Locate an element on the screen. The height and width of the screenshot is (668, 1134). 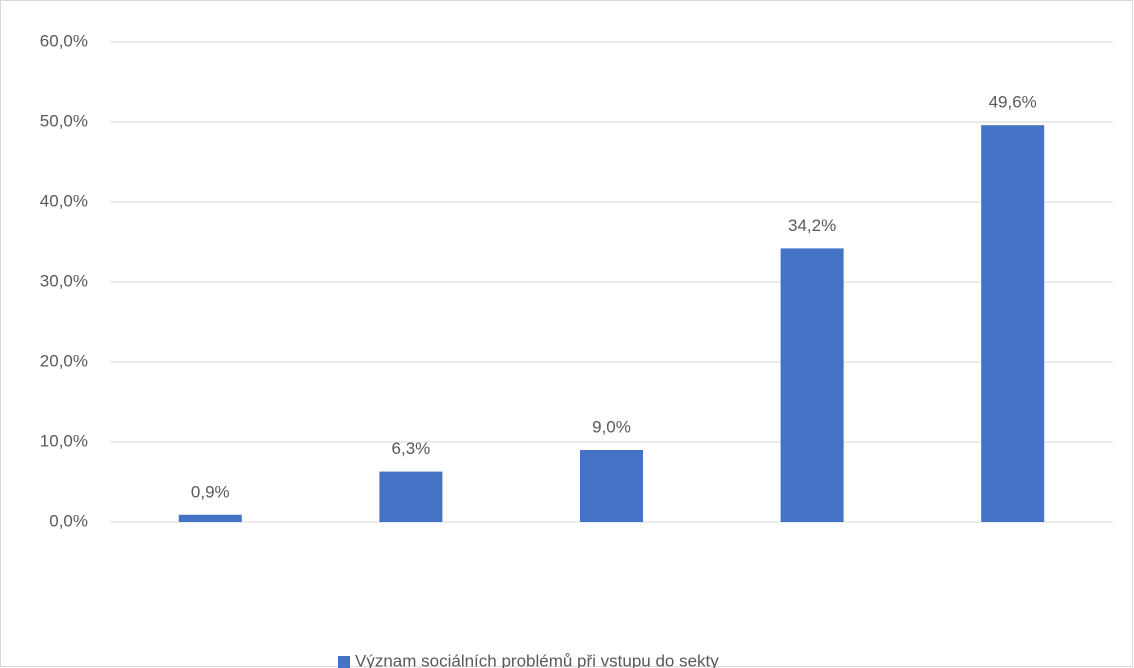
data-label: 6,3% is located at coordinates (411, 448).